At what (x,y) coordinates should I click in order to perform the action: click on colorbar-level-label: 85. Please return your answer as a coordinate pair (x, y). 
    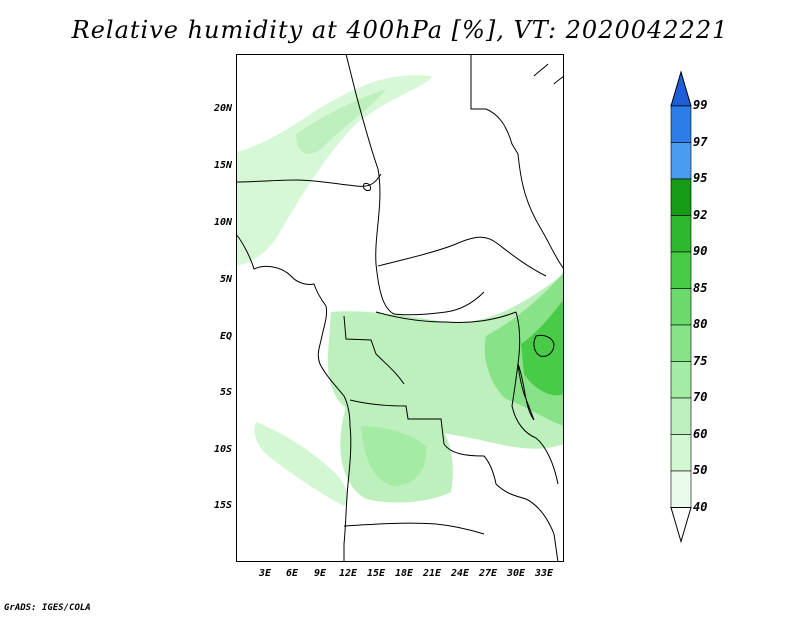
    Looking at the image, I should click on (700, 287).